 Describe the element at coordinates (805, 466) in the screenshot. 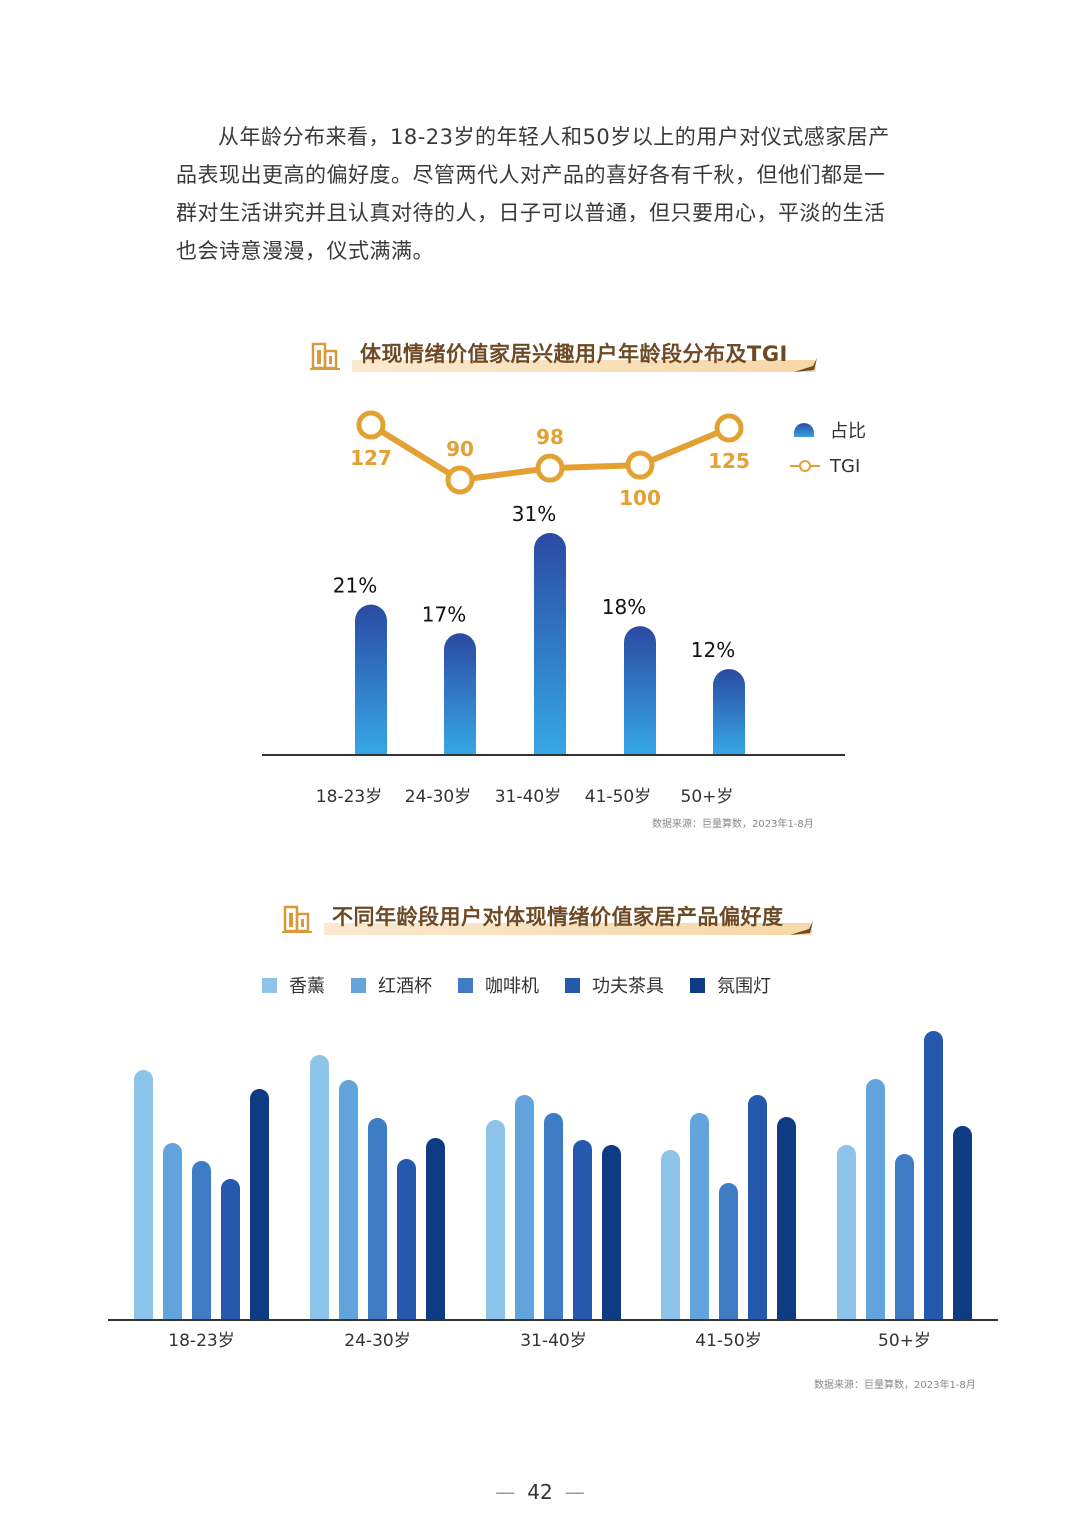

I see `legend-line-swatch` at that location.